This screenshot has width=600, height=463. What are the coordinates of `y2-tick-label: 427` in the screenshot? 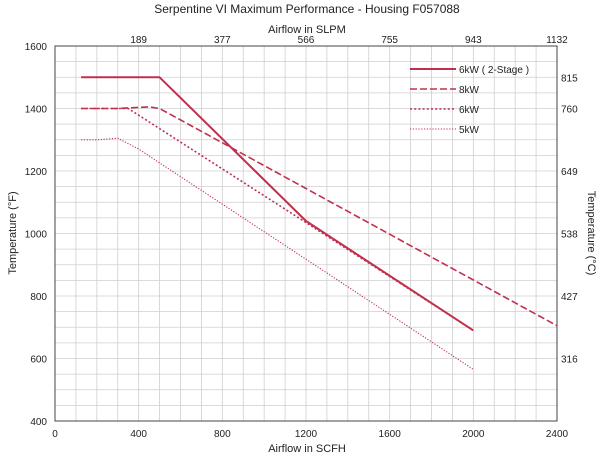 It's located at (569, 297).